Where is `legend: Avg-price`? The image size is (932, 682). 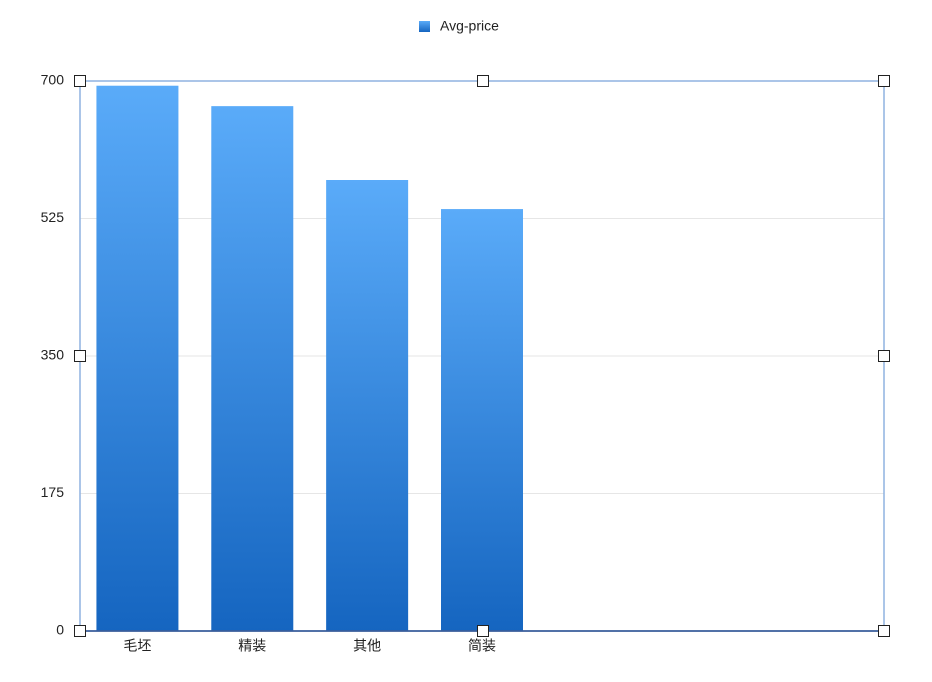 legend: Avg-price is located at coordinates (459, 26).